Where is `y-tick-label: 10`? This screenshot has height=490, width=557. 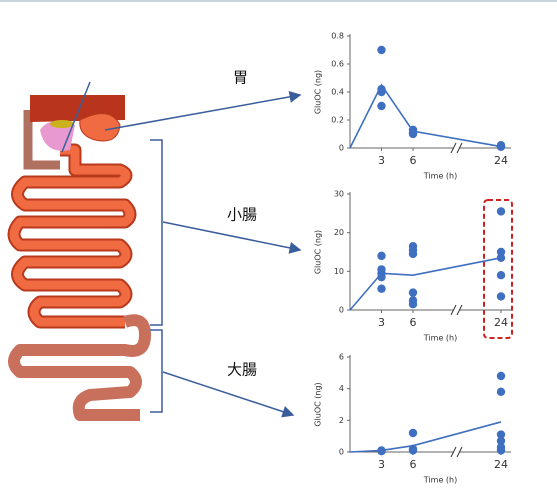
y-tick-label: 10 is located at coordinates (339, 271).